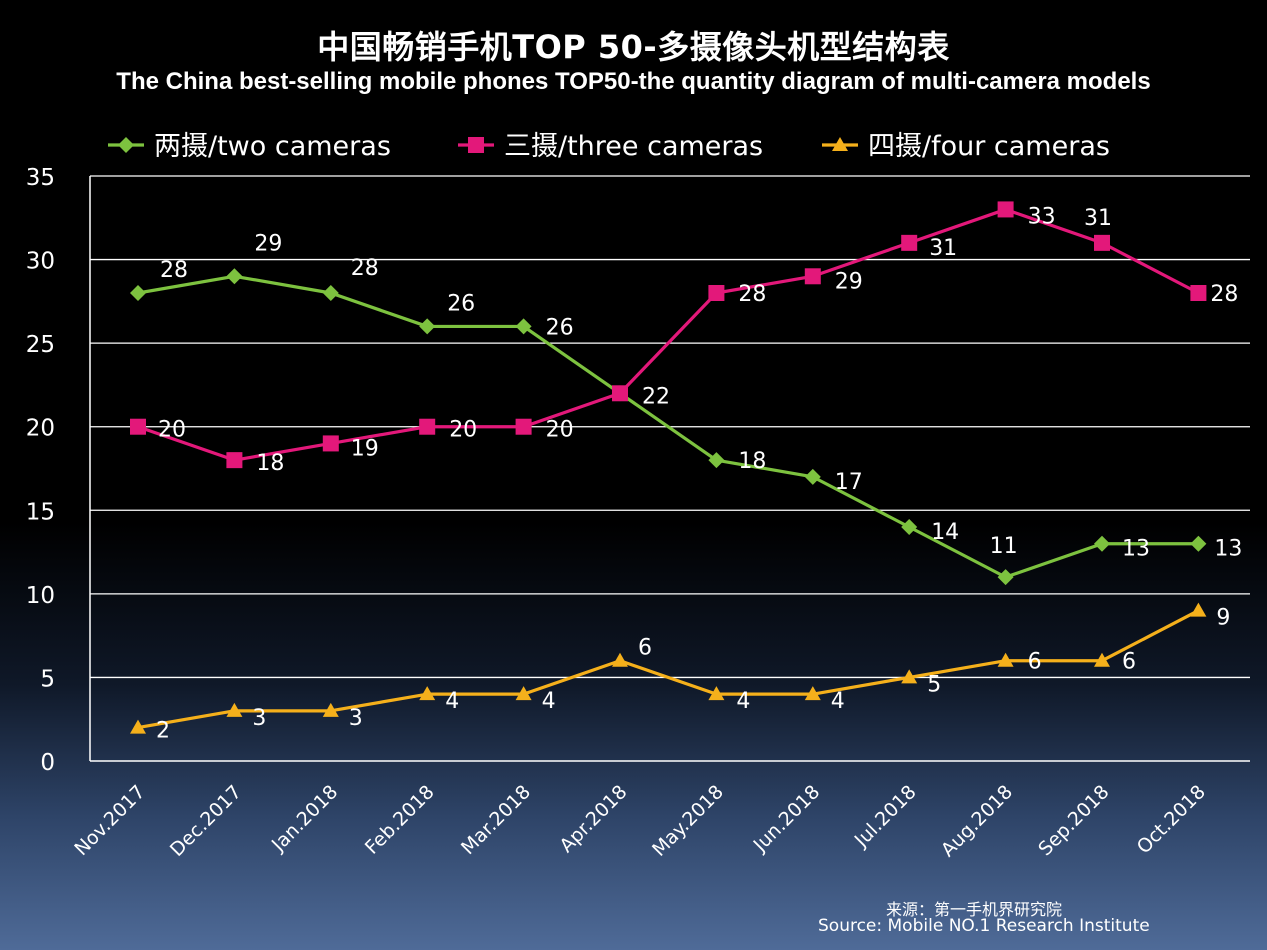 The height and width of the screenshot is (950, 1267). I want to click on y-tick-label: 35, so click(40, 178).